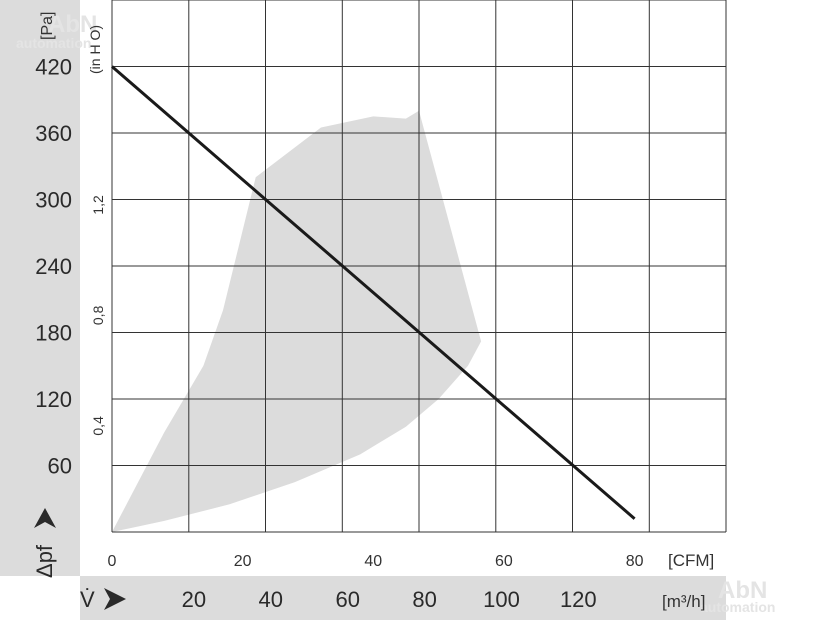  What do you see at coordinates (635, 561) in the screenshot?
I see `cfm-tick-label: 80` at bounding box center [635, 561].